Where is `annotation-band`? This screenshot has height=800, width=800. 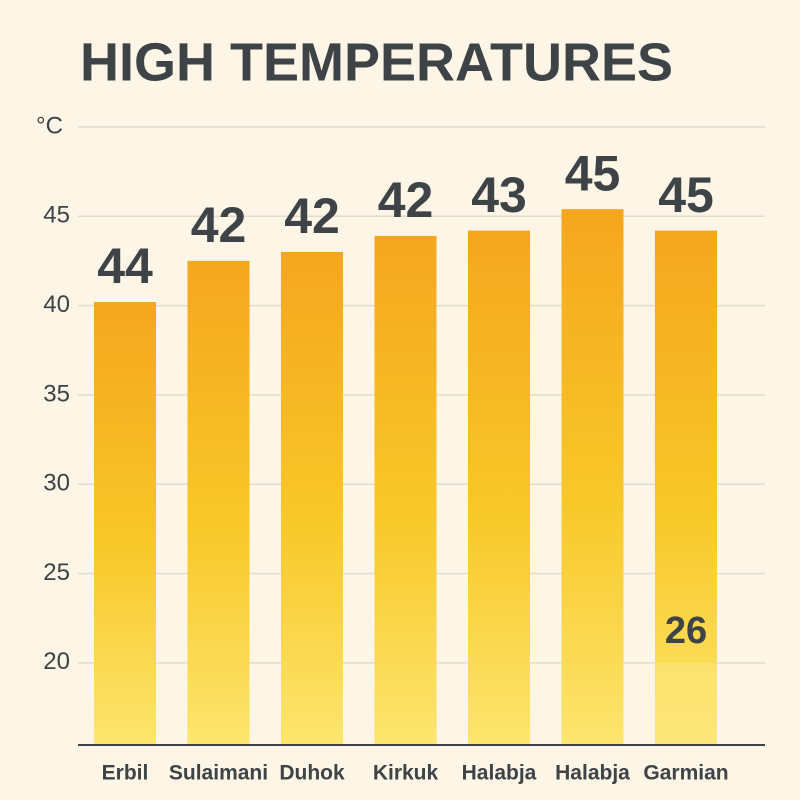
annotation-band is located at coordinates (686, 703).